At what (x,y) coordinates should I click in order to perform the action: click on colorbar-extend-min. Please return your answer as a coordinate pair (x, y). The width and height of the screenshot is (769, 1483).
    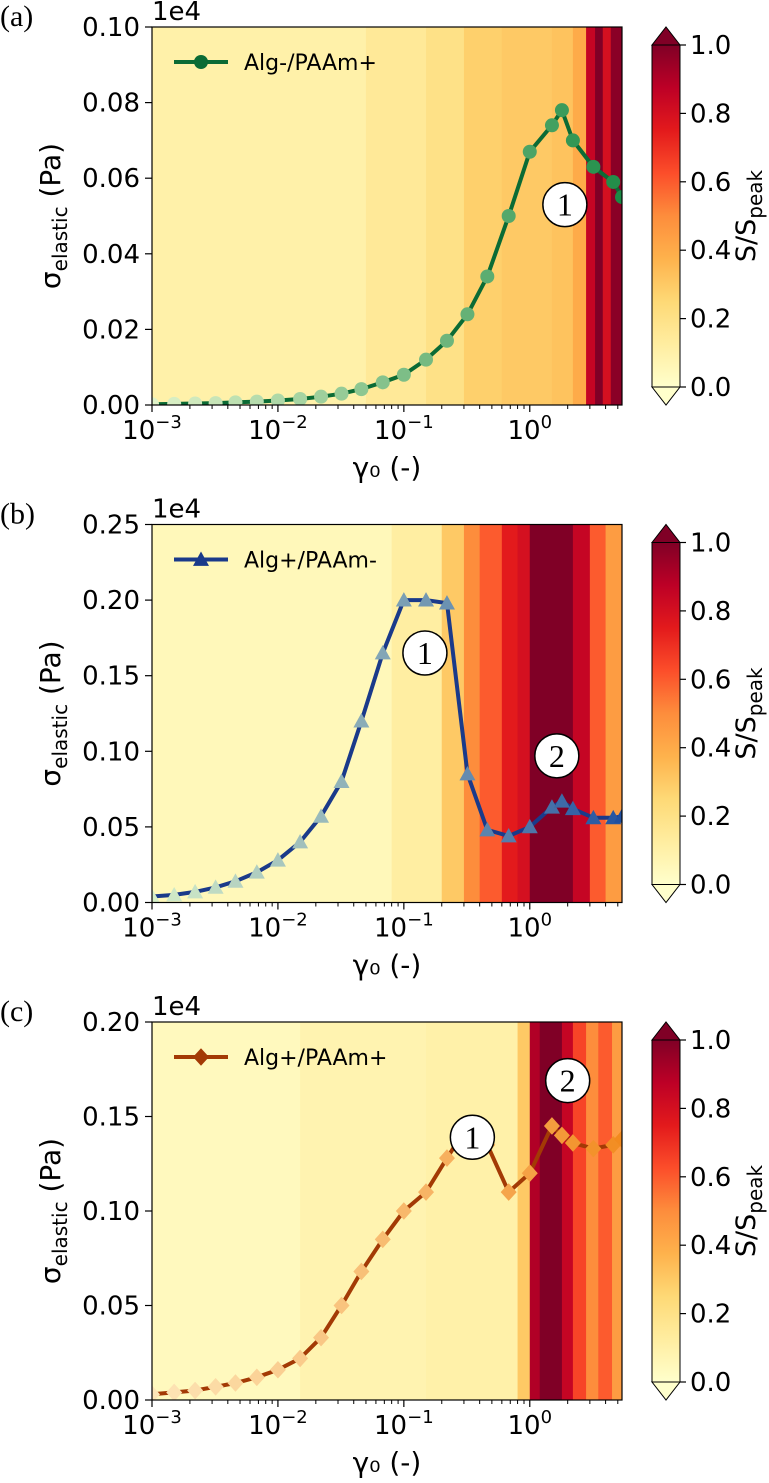
    Looking at the image, I should click on (666, 894).